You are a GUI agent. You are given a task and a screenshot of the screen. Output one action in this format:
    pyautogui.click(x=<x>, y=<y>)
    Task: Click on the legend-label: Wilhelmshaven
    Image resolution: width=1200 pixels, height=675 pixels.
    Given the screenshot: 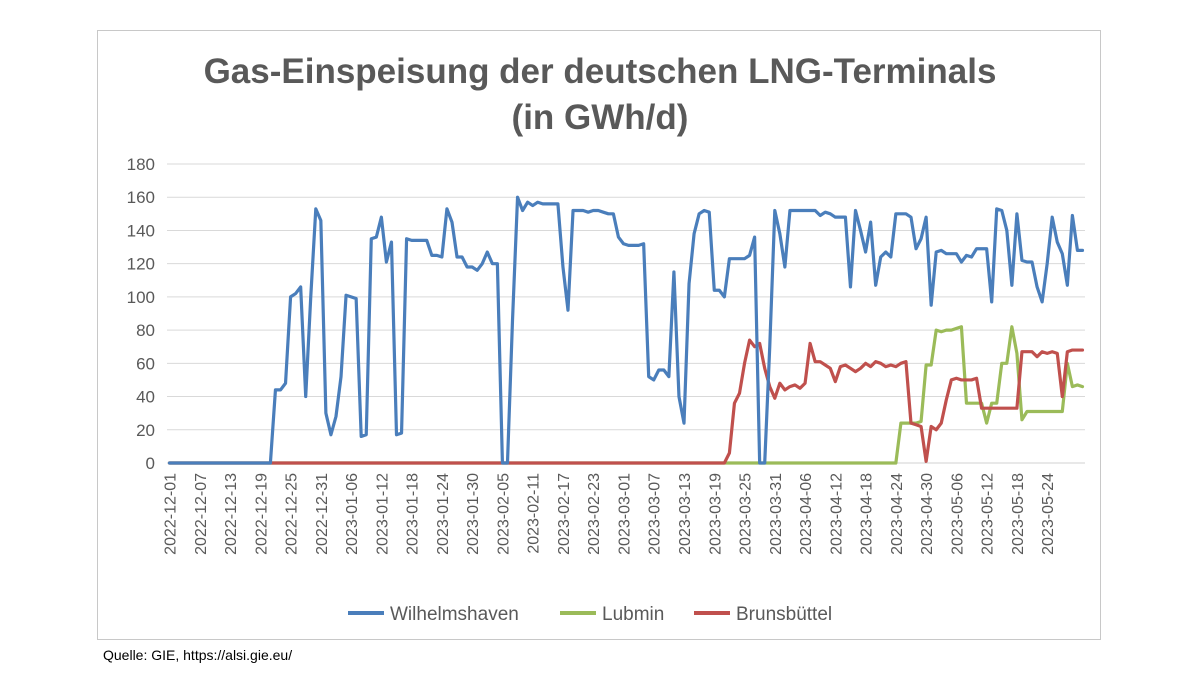 What is the action you would take?
    pyautogui.click(x=454, y=614)
    